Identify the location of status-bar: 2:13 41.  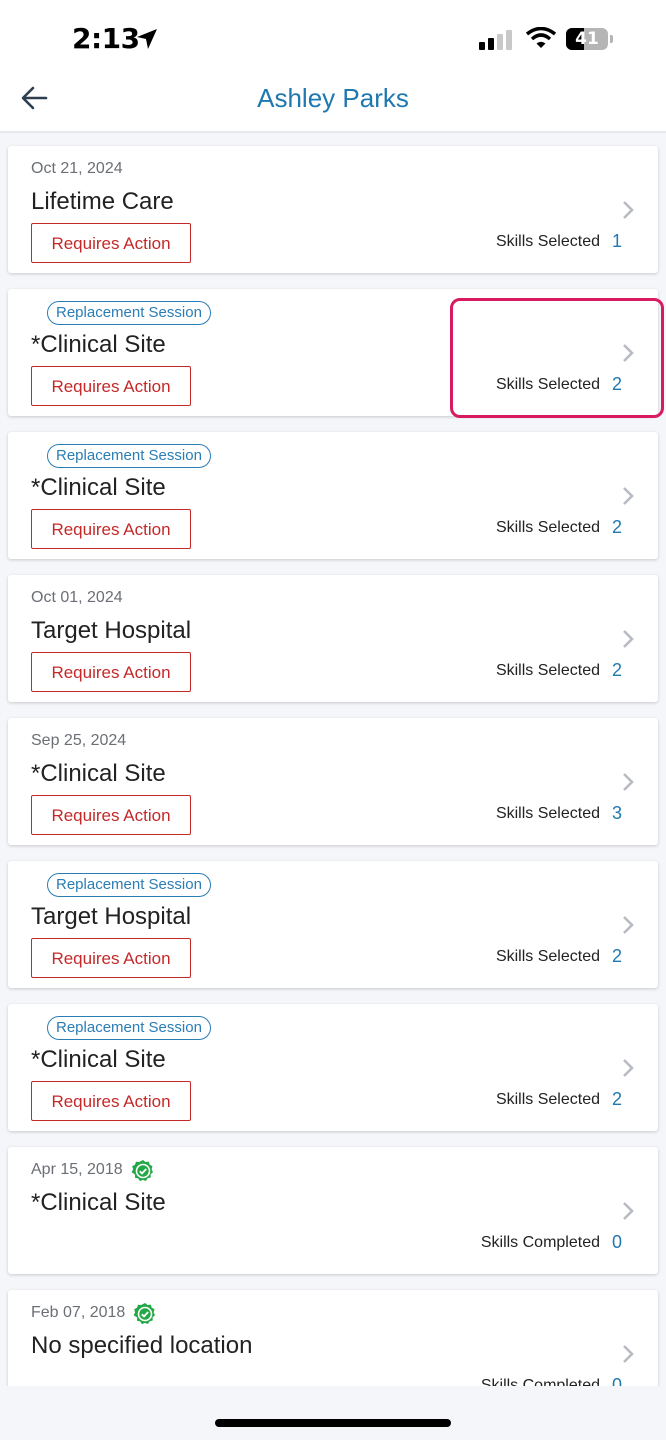
(333, 37).